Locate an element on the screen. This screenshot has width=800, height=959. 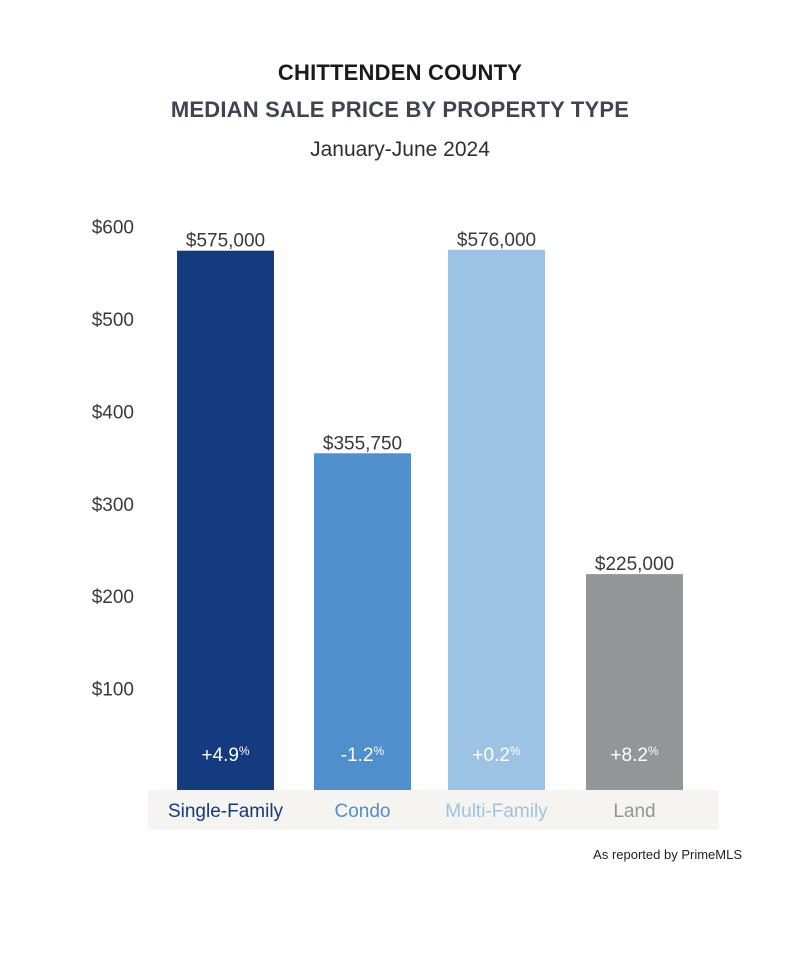
change-label: -1.2% is located at coordinates (363, 755).